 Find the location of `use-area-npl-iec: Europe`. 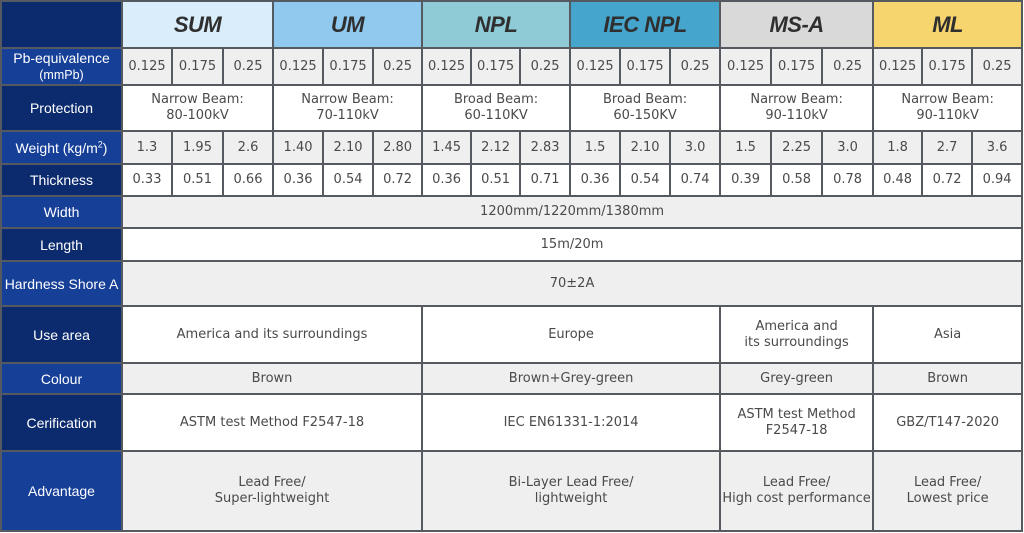

use-area-npl-iec: Europe is located at coordinates (571, 334).